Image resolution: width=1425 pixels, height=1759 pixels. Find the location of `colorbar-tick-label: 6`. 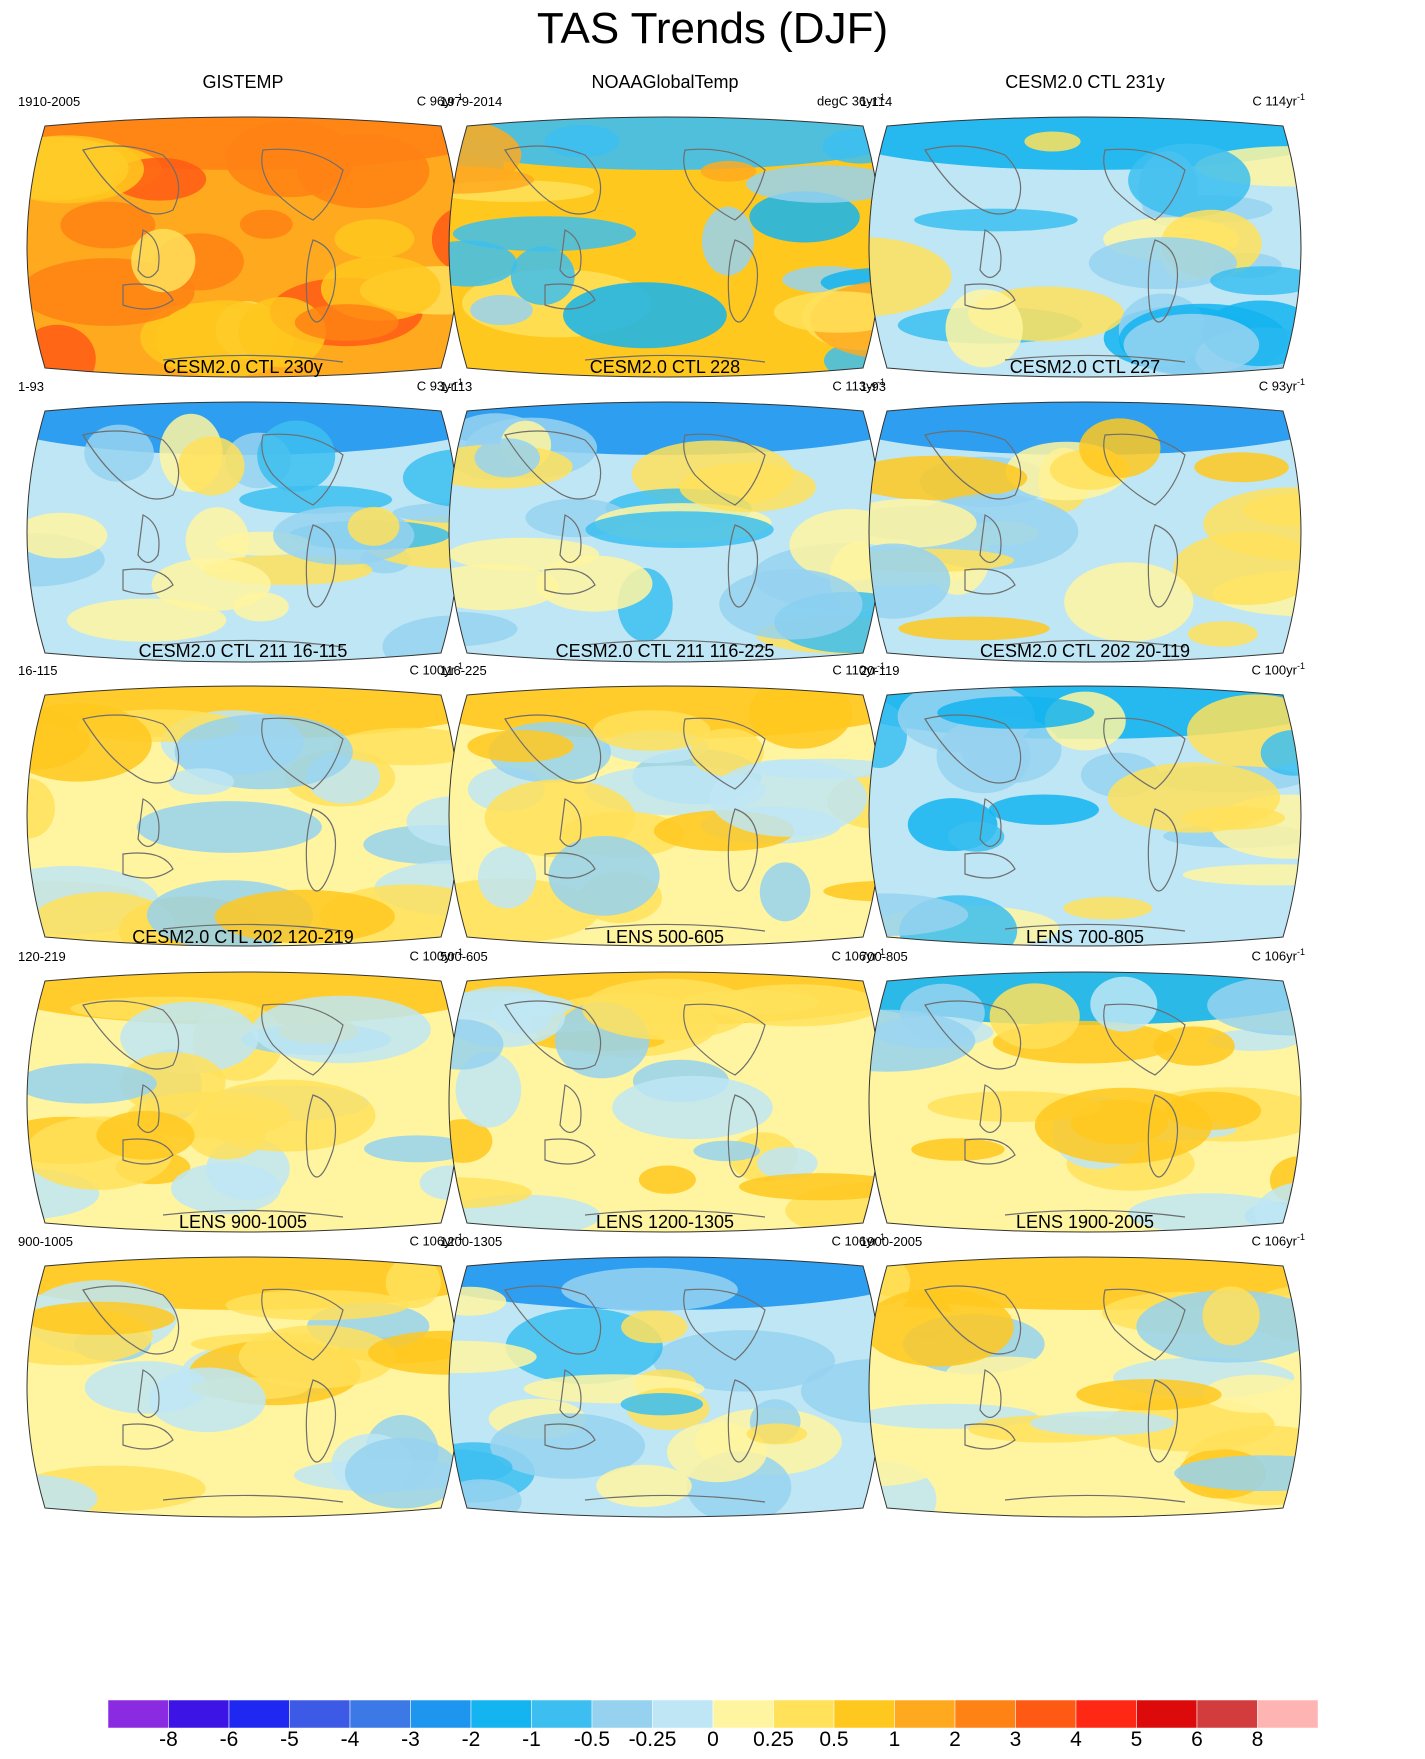

colorbar-tick-label: 6 is located at coordinates (1197, 1739).